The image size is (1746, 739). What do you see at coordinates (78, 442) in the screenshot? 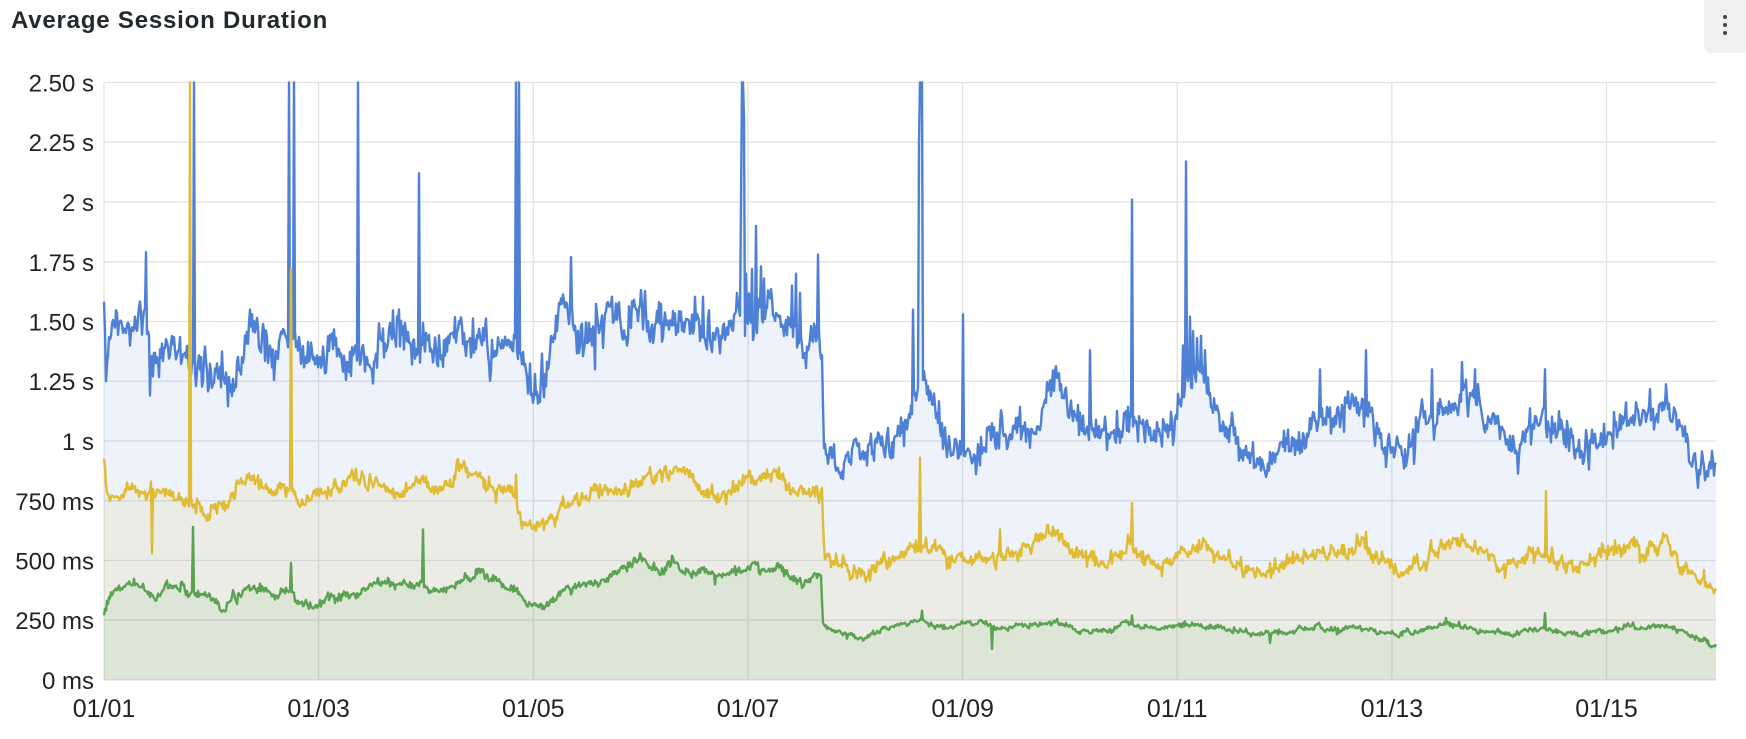
I see `svg-text: 1 s` at bounding box center [78, 442].